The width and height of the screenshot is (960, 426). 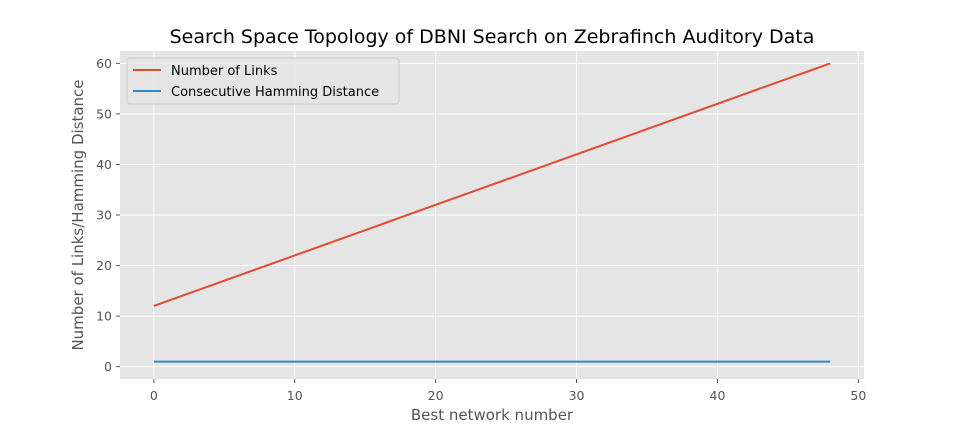 What do you see at coordinates (104, 316) in the screenshot?
I see `y-tick-label: 10` at bounding box center [104, 316].